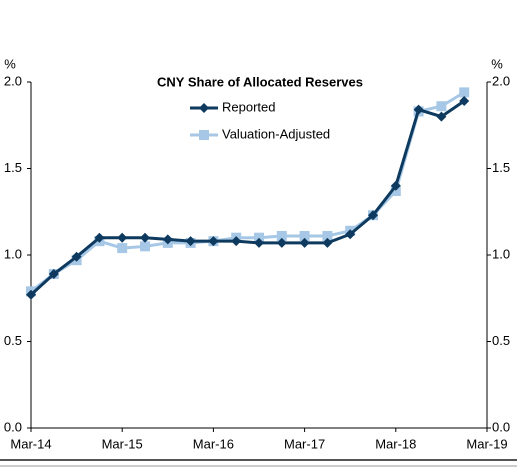 The width and height of the screenshot is (517, 470). What do you see at coordinates (501, 80) in the screenshot?
I see `y2-tick-label: 2.0` at bounding box center [501, 80].